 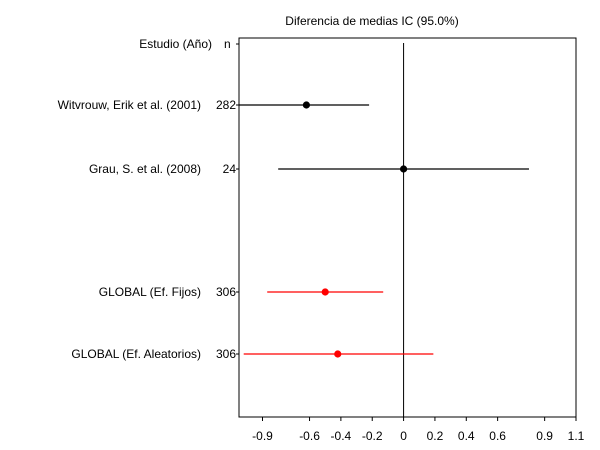 I want to click on x-tick-label: 0, so click(x=403, y=436).